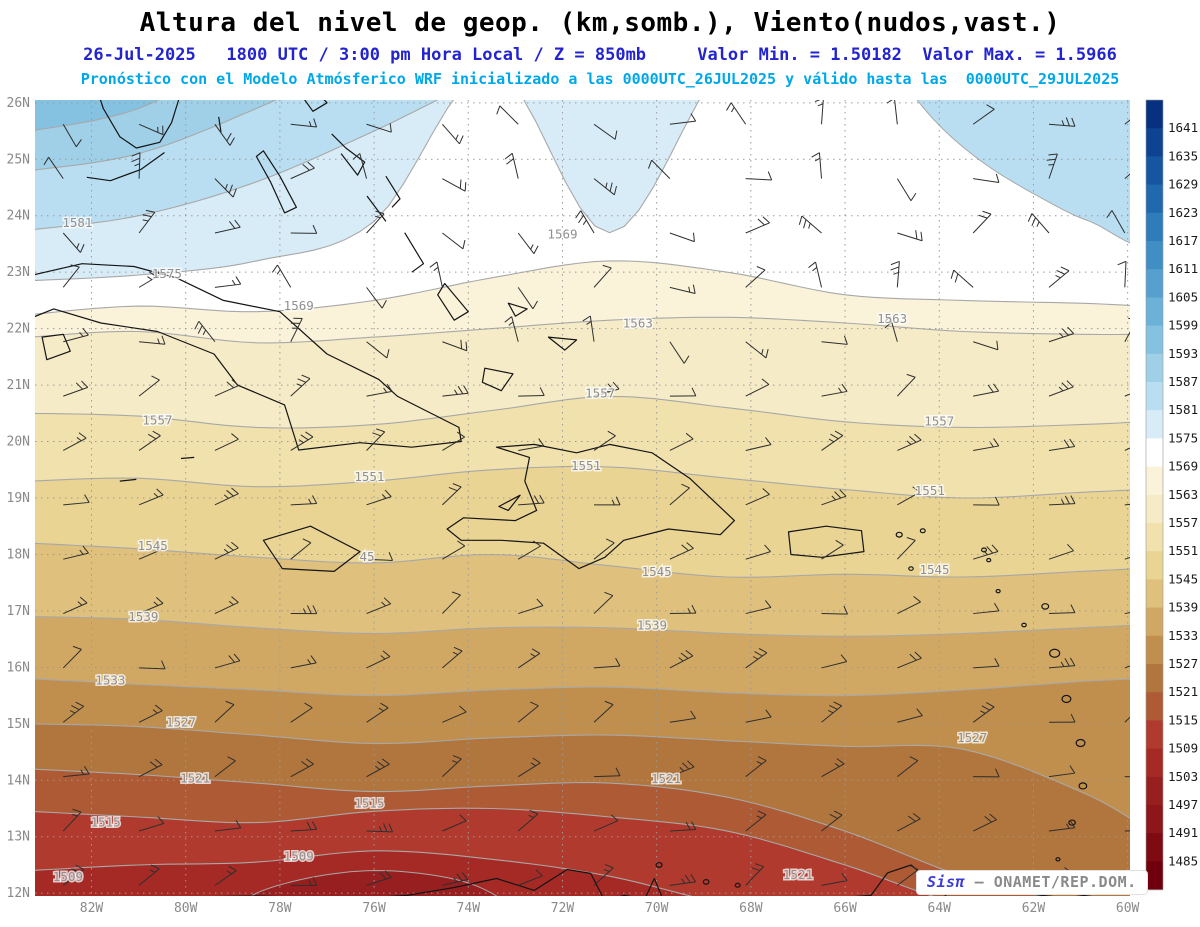 This screenshot has height=927, width=1200. What do you see at coordinates (414, 252) in the screenshot?
I see `coastline-long-island` at bounding box center [414, 252].